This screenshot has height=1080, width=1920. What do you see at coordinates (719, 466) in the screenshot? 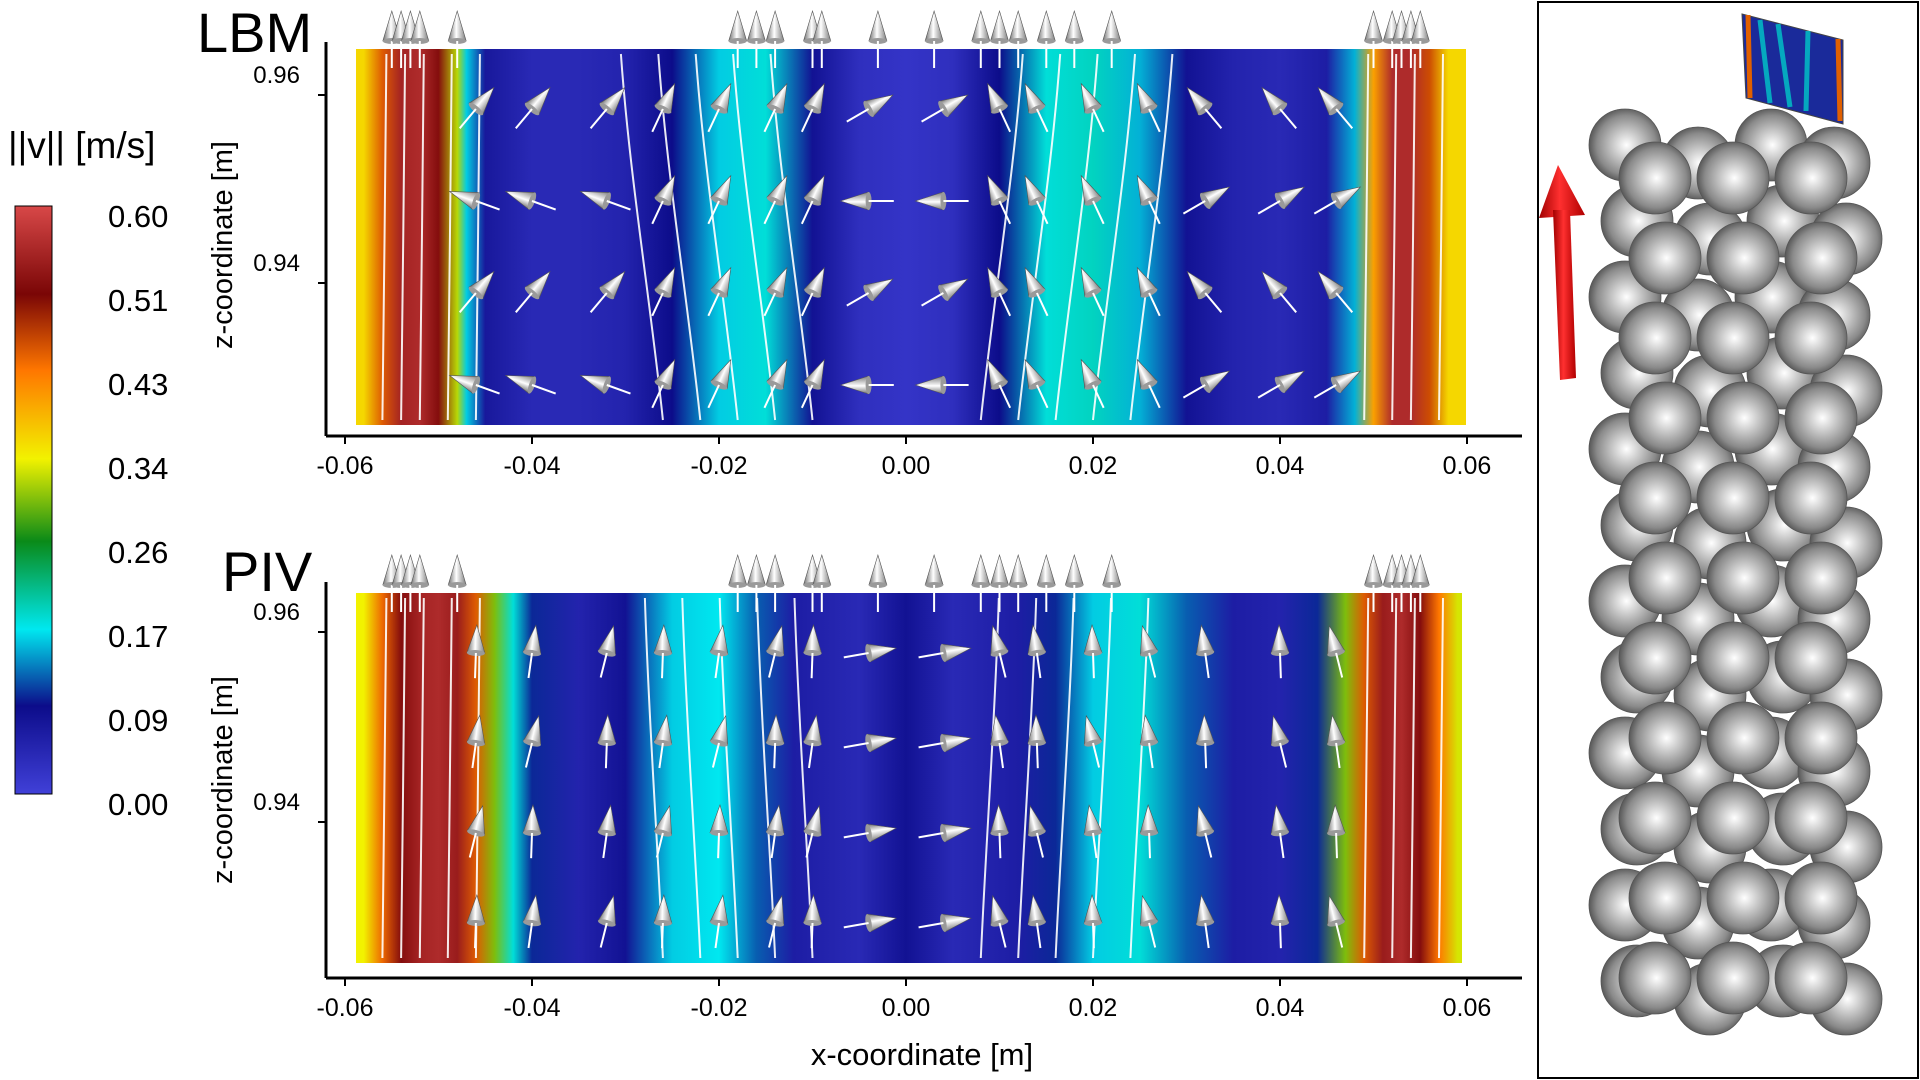
I see `x-tick-label: -0.02` at bounding box center [719, 466].